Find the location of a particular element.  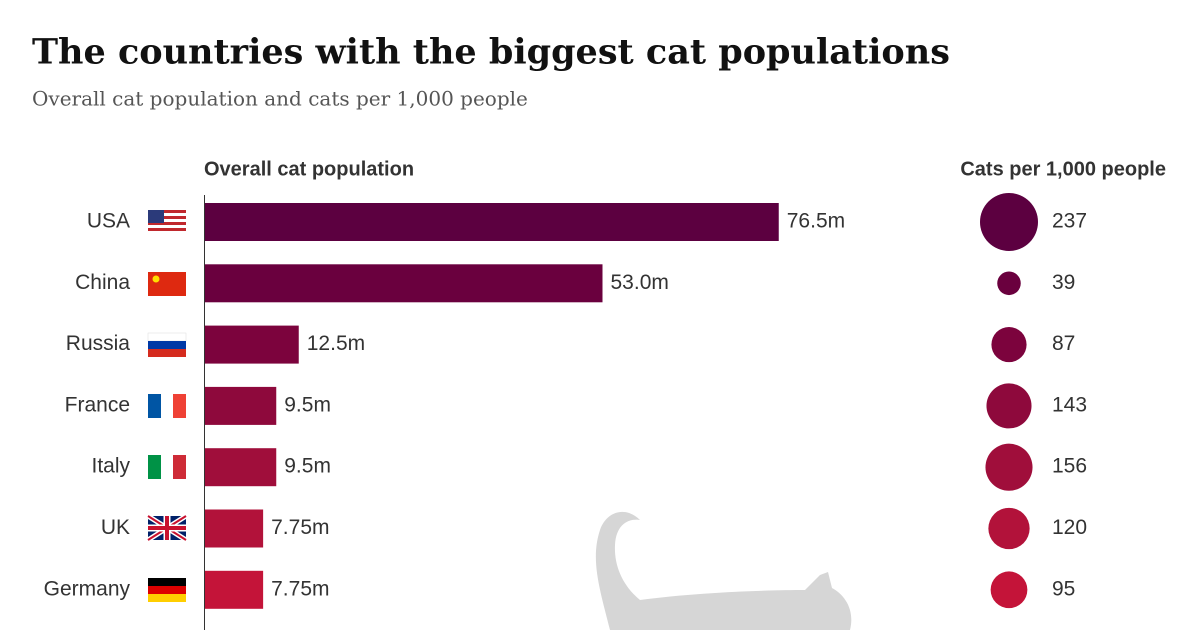

country-label: France is located at coordinates (97, 404).